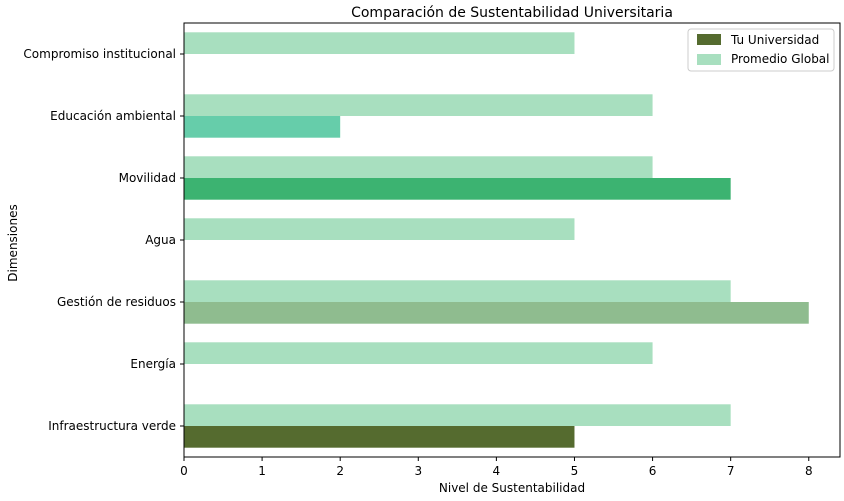 This screenshot has height=501, width=844. What do you see at coordinates (653, 471) in the screenshot?
I see `x-tick-label: 6` at bounding box center [653, 471].